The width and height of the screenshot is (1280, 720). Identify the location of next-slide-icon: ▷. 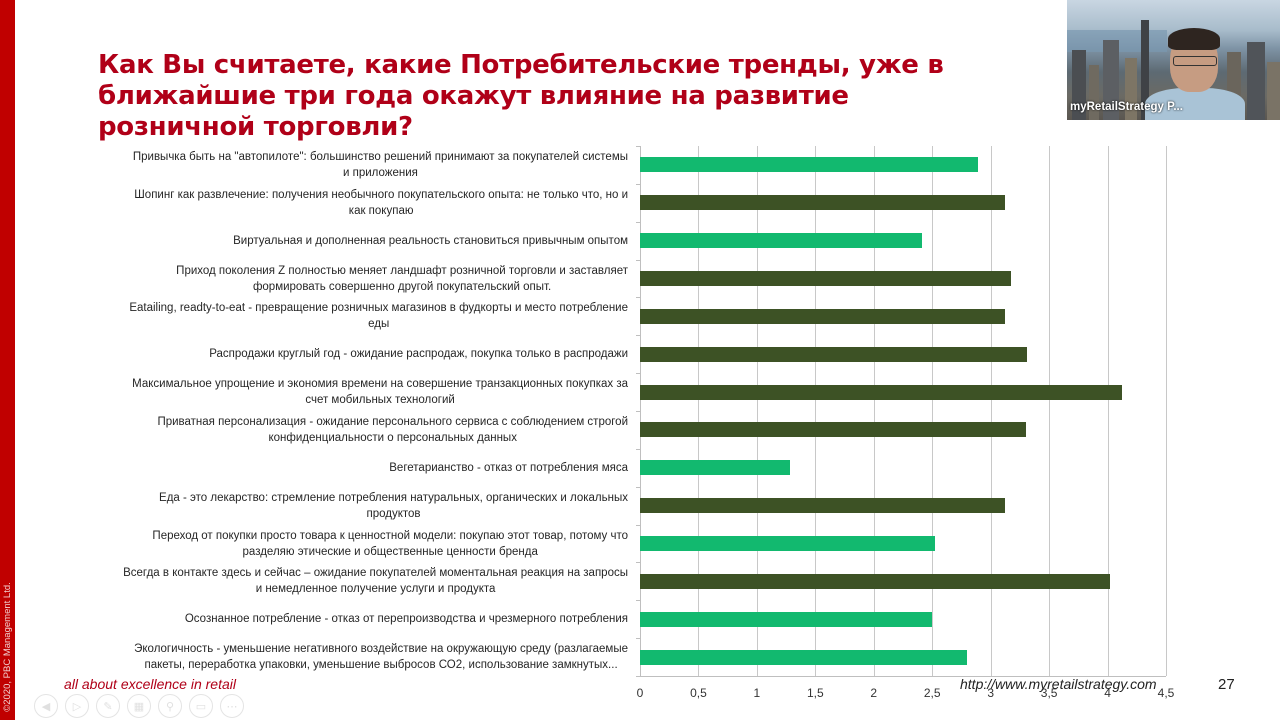
(77, 706).